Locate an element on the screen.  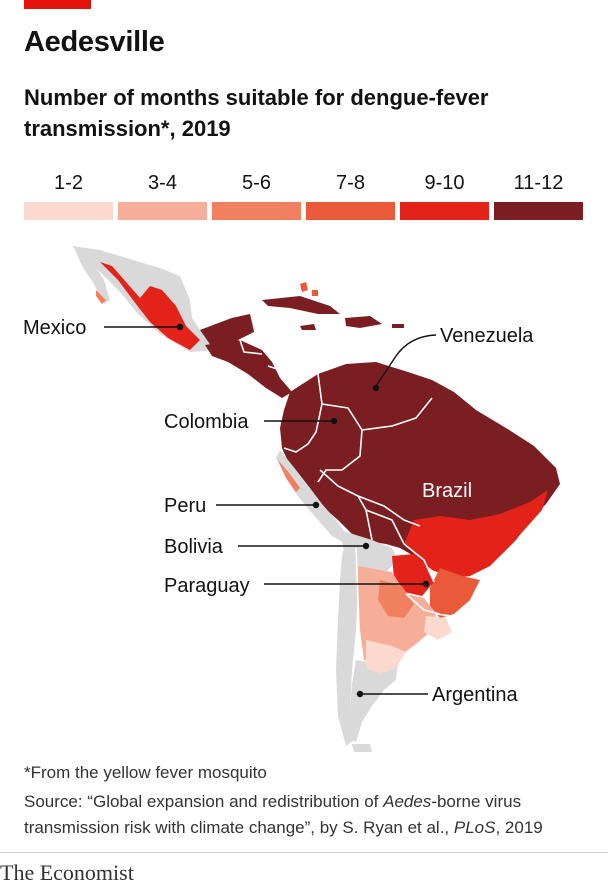
mexico-warm-coast is located at coordinates (150, 306).